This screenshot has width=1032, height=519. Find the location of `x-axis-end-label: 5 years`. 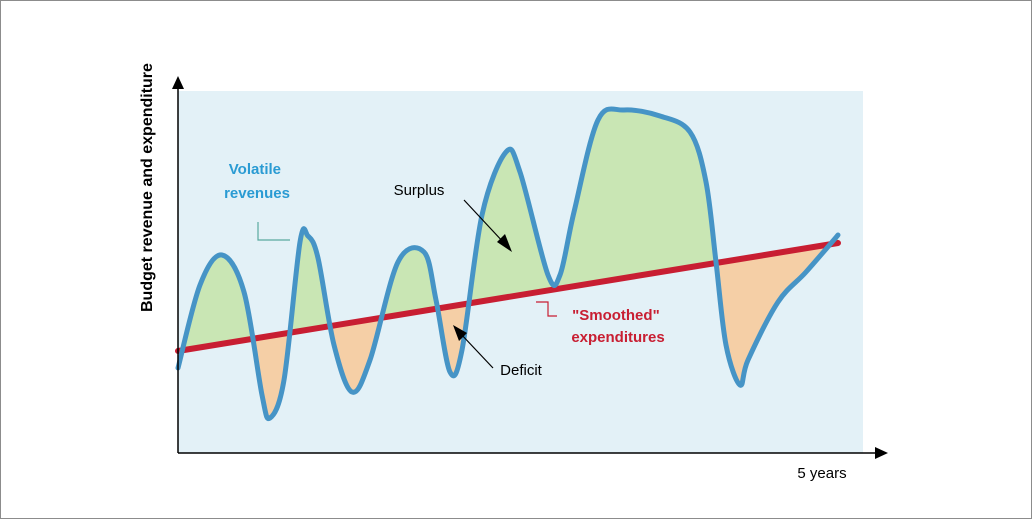

x-axis-end-label: 5 years is located at coordinates (821, 473).